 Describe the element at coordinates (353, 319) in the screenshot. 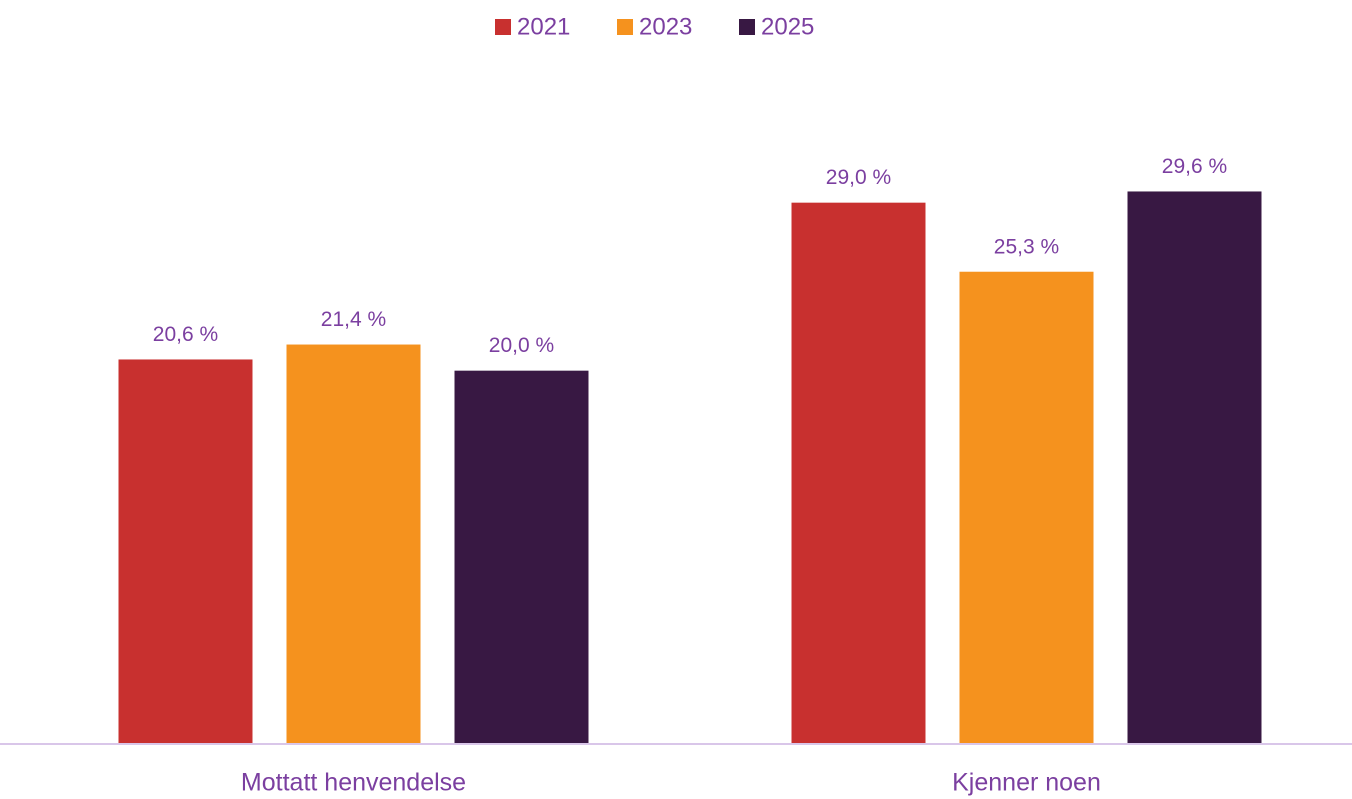

I see `value-label: 21,4 %` at that location.